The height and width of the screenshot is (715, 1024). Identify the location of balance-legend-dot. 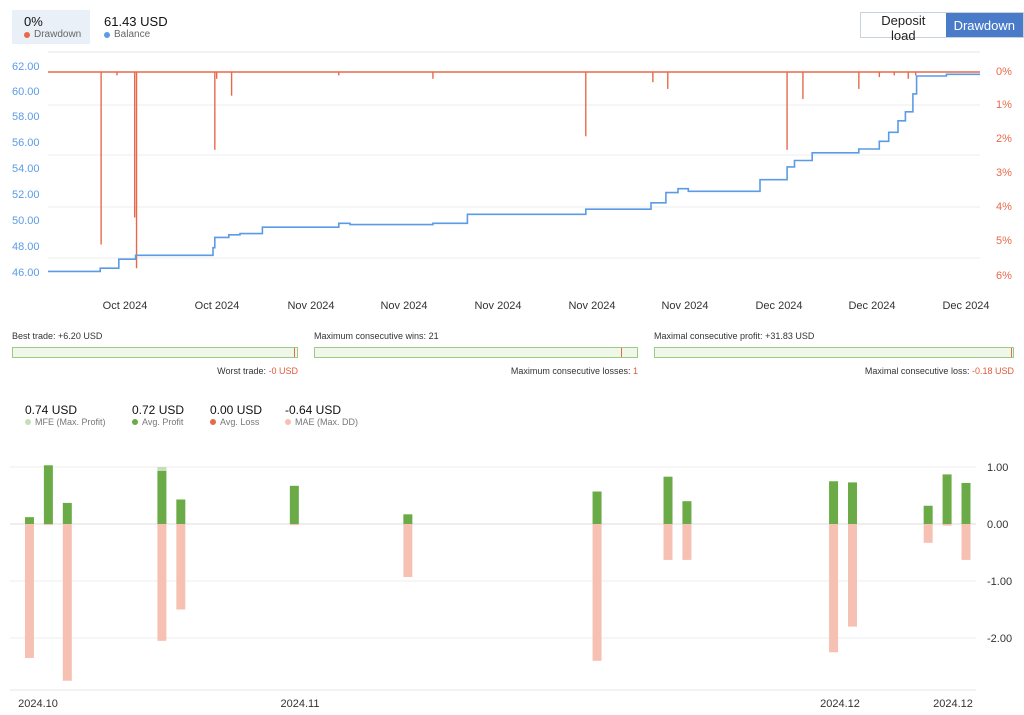
(107, 34).